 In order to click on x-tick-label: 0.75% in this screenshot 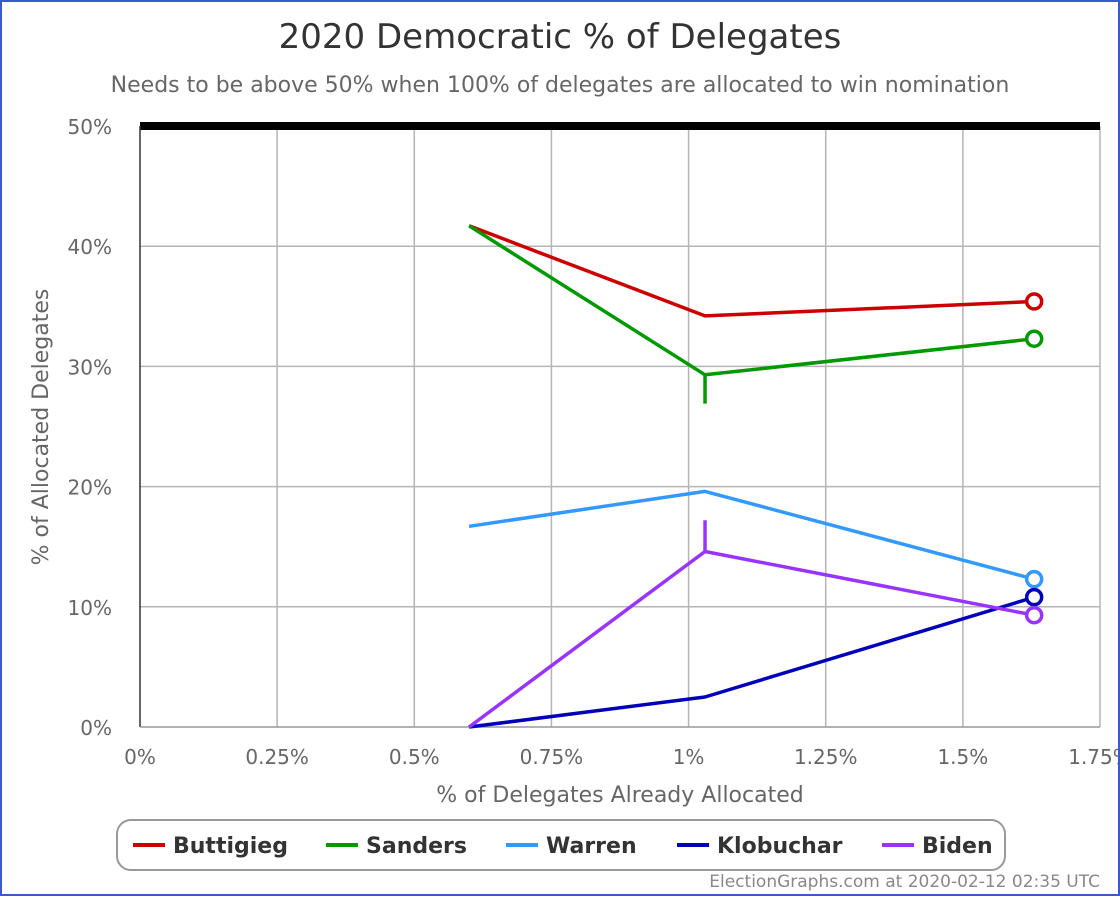, I will do `click(552, 757)`.